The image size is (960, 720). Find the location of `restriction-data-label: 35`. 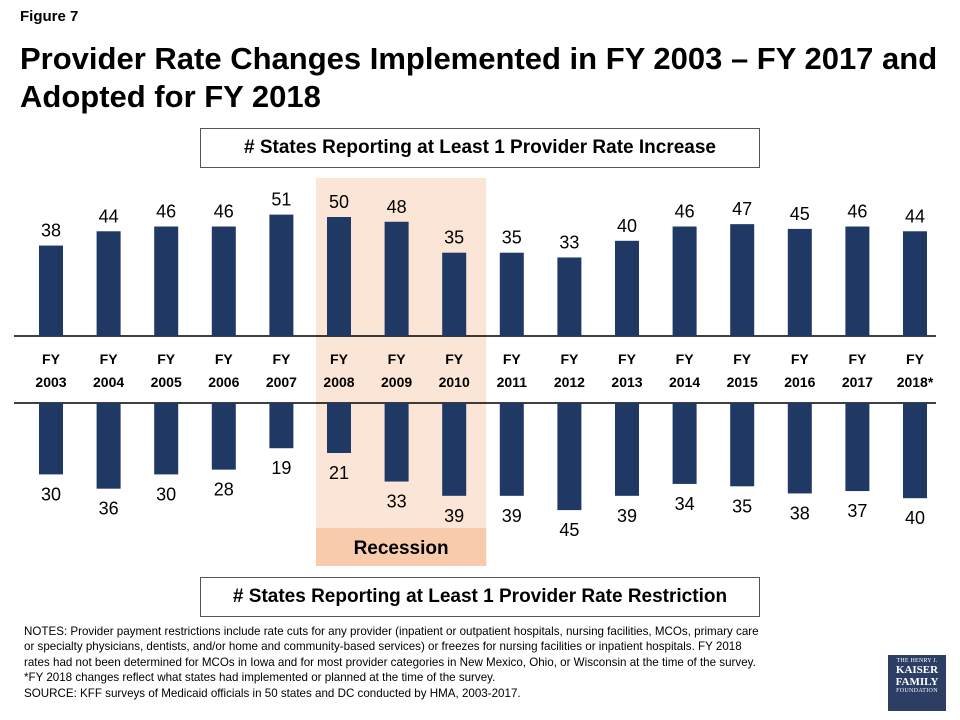

restriction-data-label: 35 is located at coordinates (742, 506).